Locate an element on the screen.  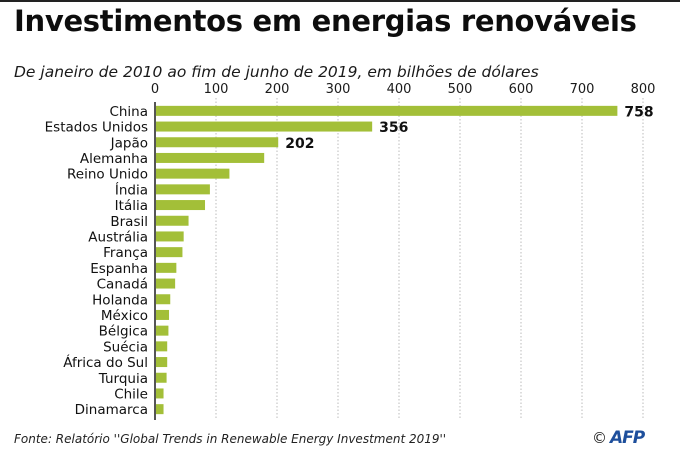
category-label: Brasil is located at coordinates (129, 222).